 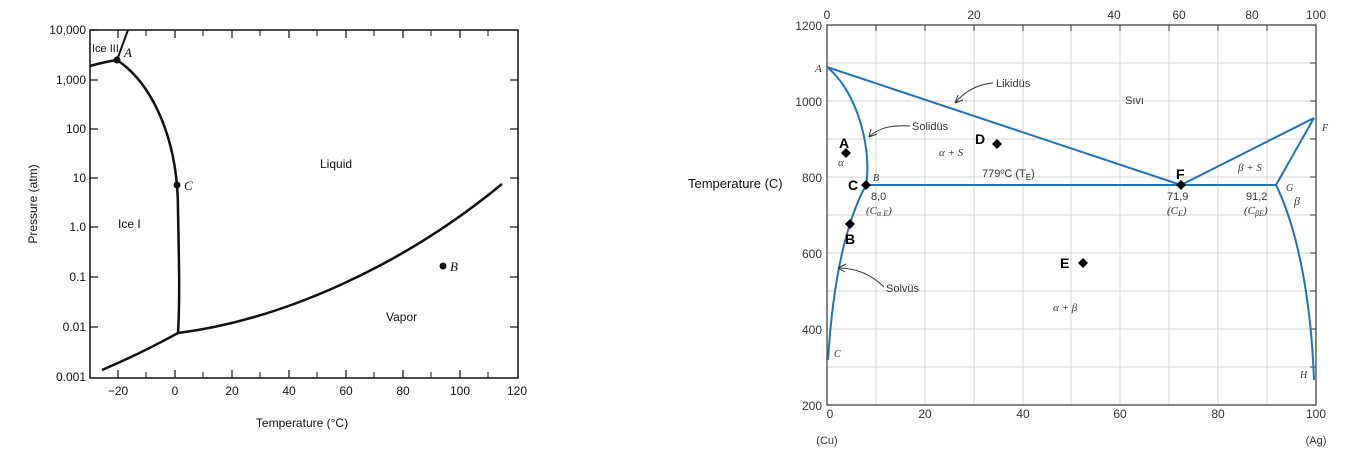 What do you see at coordinates (340, 259) in the screenshot?
I see `vaporization-curve` at bounding box center [340, 259].